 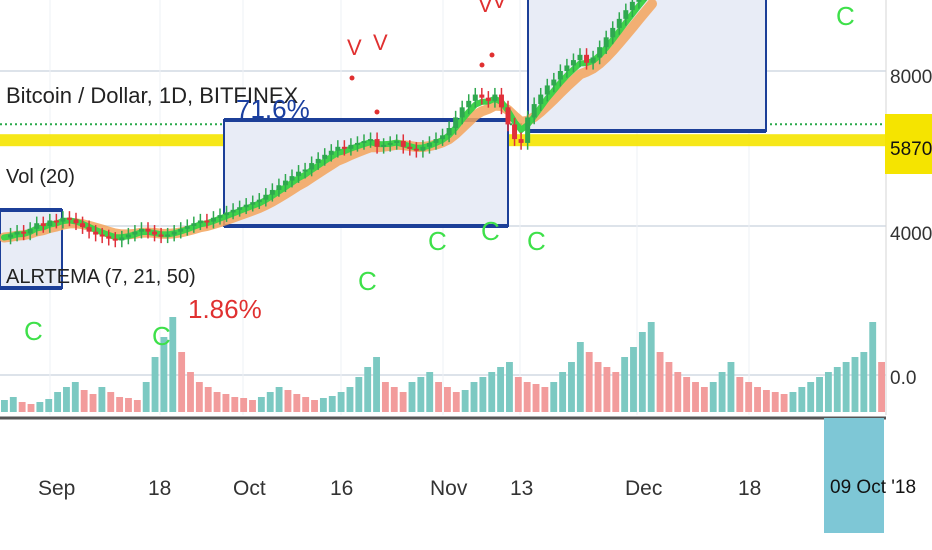 What do you see at coordinates (911, 149) in the screenshot?
I see `current-price-label: 5870.8` at bounding box center [911, 149].